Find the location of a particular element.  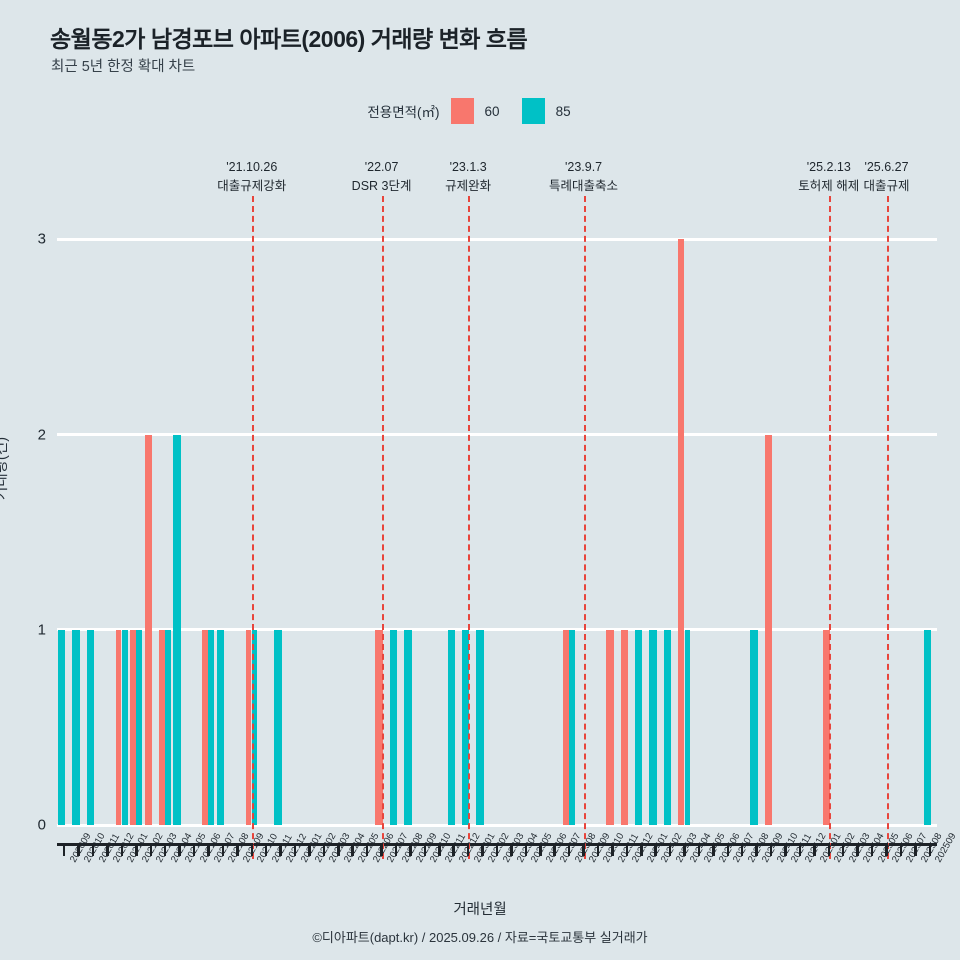

event-date: '23.1.3 is located at coordinates (468, 167).